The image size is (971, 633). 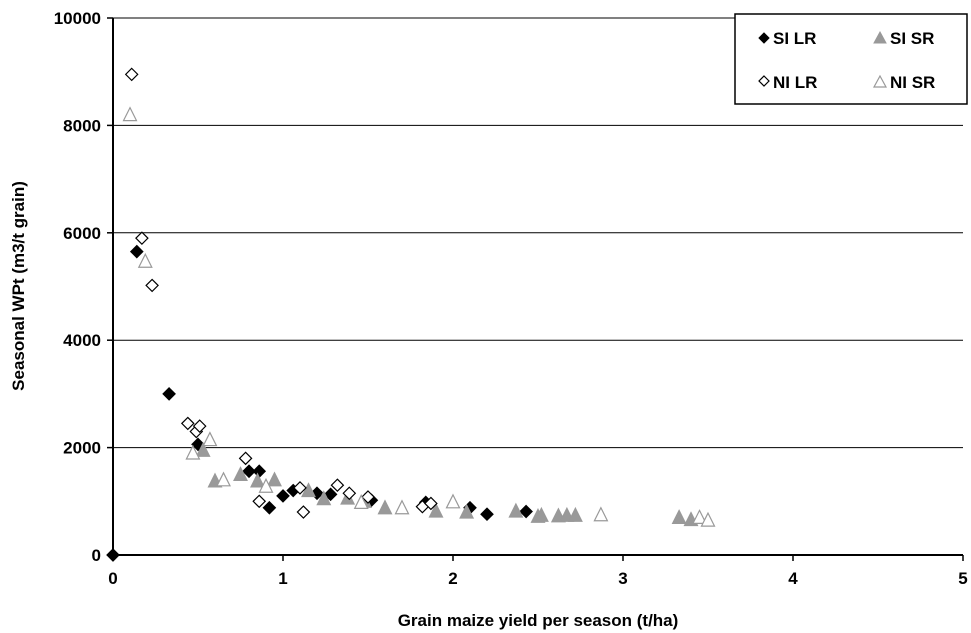 I want to click on legend-marker-ni-sr, so click(x=880, y=81).